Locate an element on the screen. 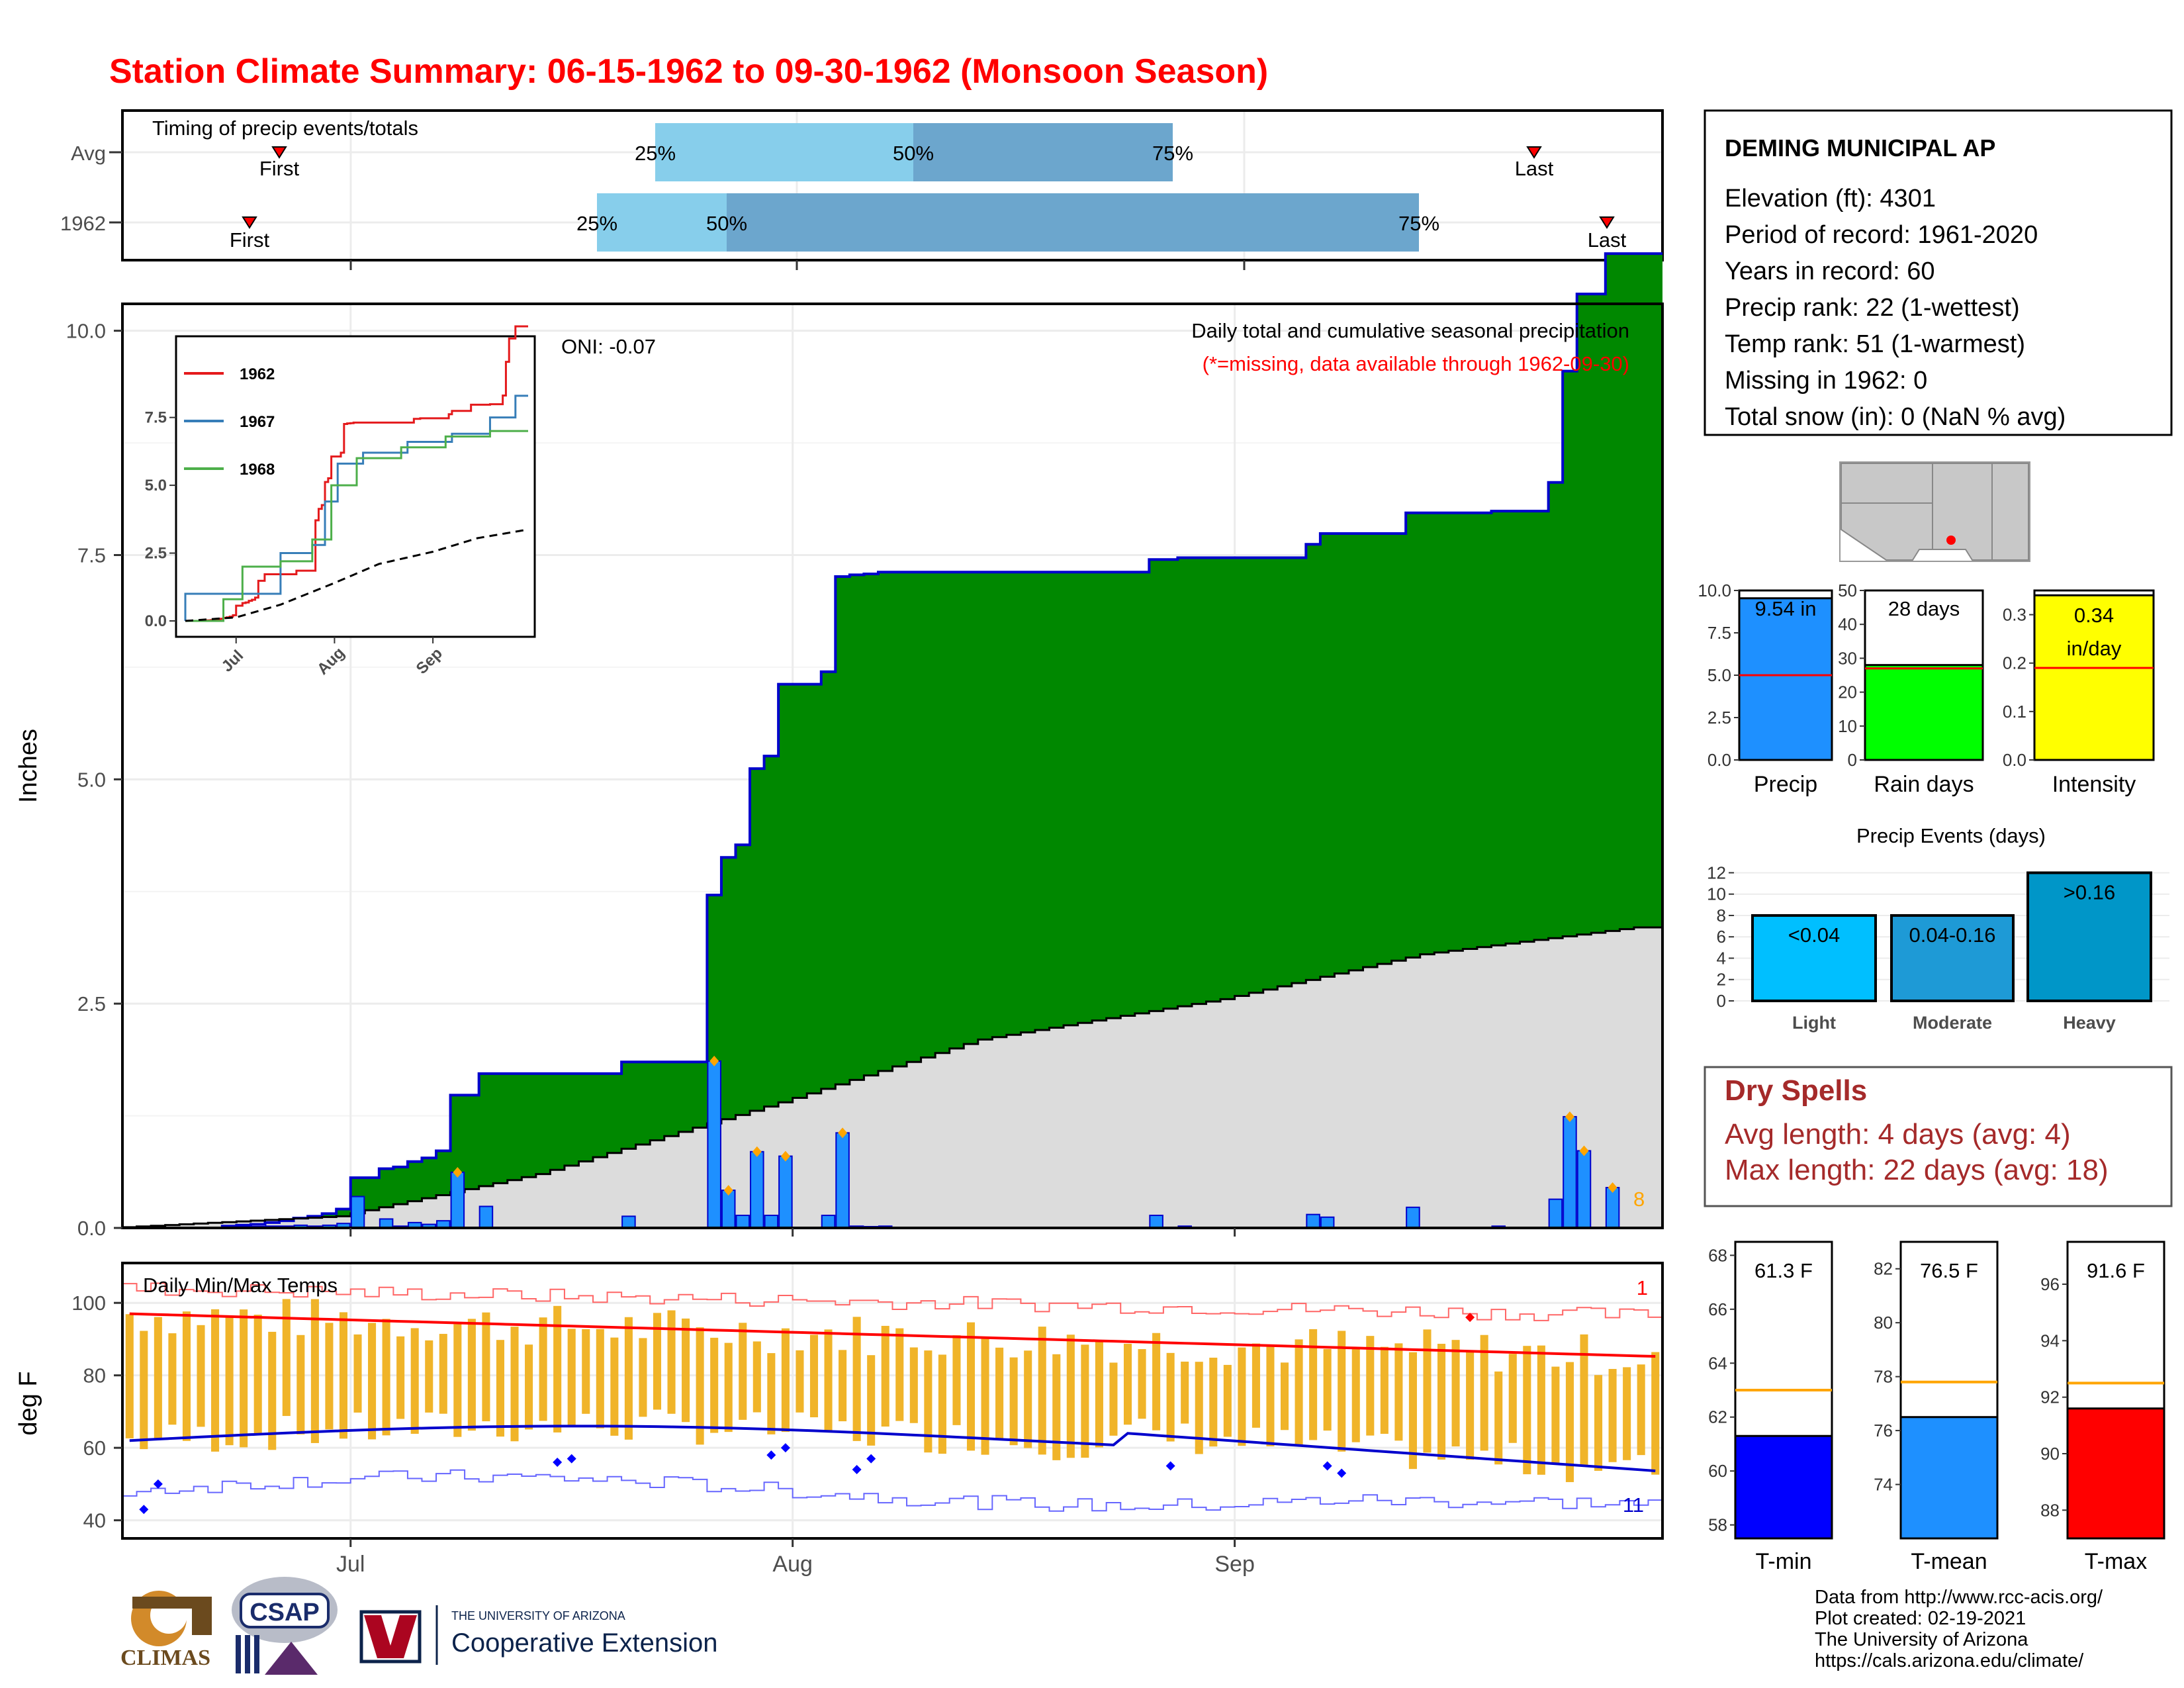 The height and width of the screenshot is (1688, 2184). timing-1962-first-marker is located at coordinates (250, 222).